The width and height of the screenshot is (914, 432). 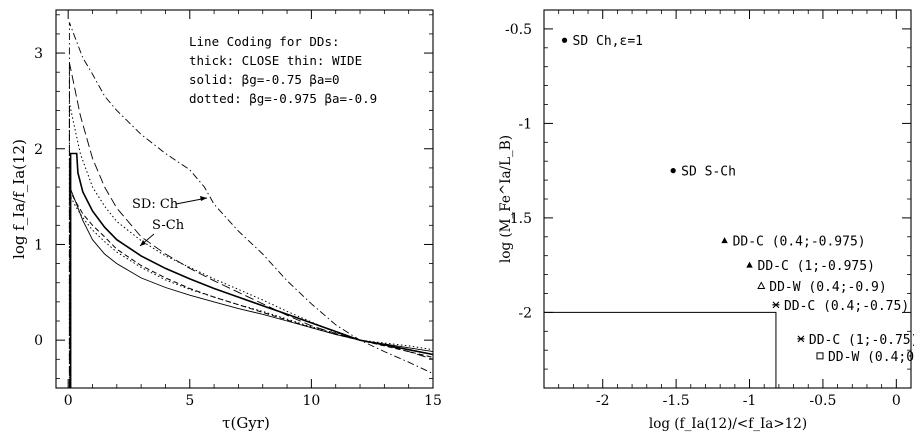 What do you see at coordinates (189, 401) in the screenshot?
I see `left-x-tick-label: 5` at bounding box center [189, 401].